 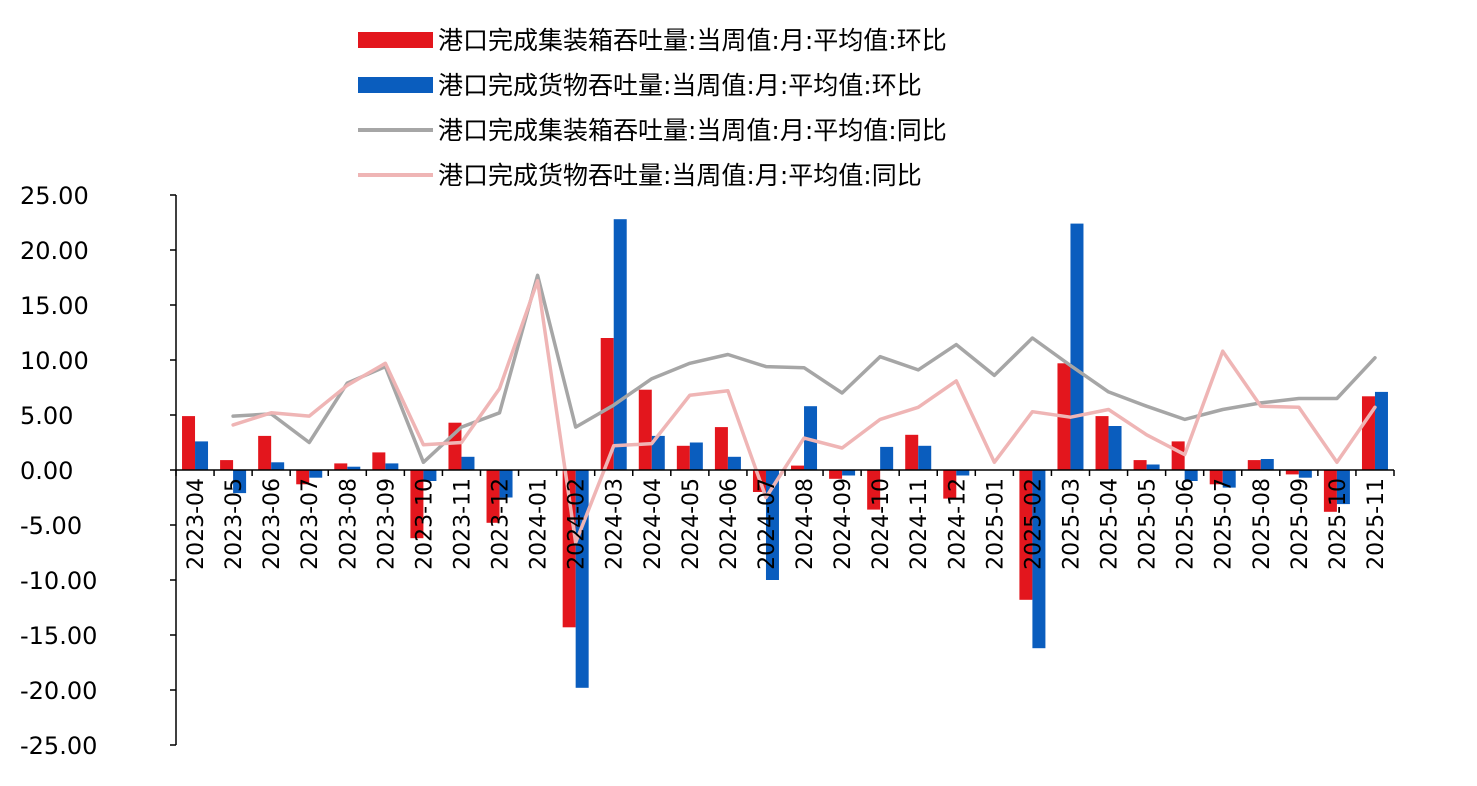 What do you see at coordinates (881, 524) in the screenshot?
I see `x-tick-label-2024-10: 2024-10` at bounding box center [881, 524].